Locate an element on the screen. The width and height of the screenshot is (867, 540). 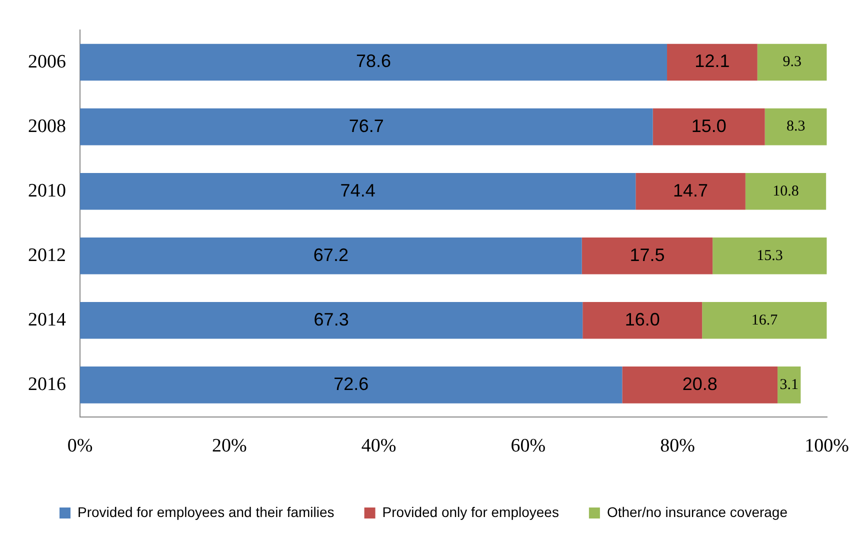
data-label: 10.8 is located at coordinates (785, 191).